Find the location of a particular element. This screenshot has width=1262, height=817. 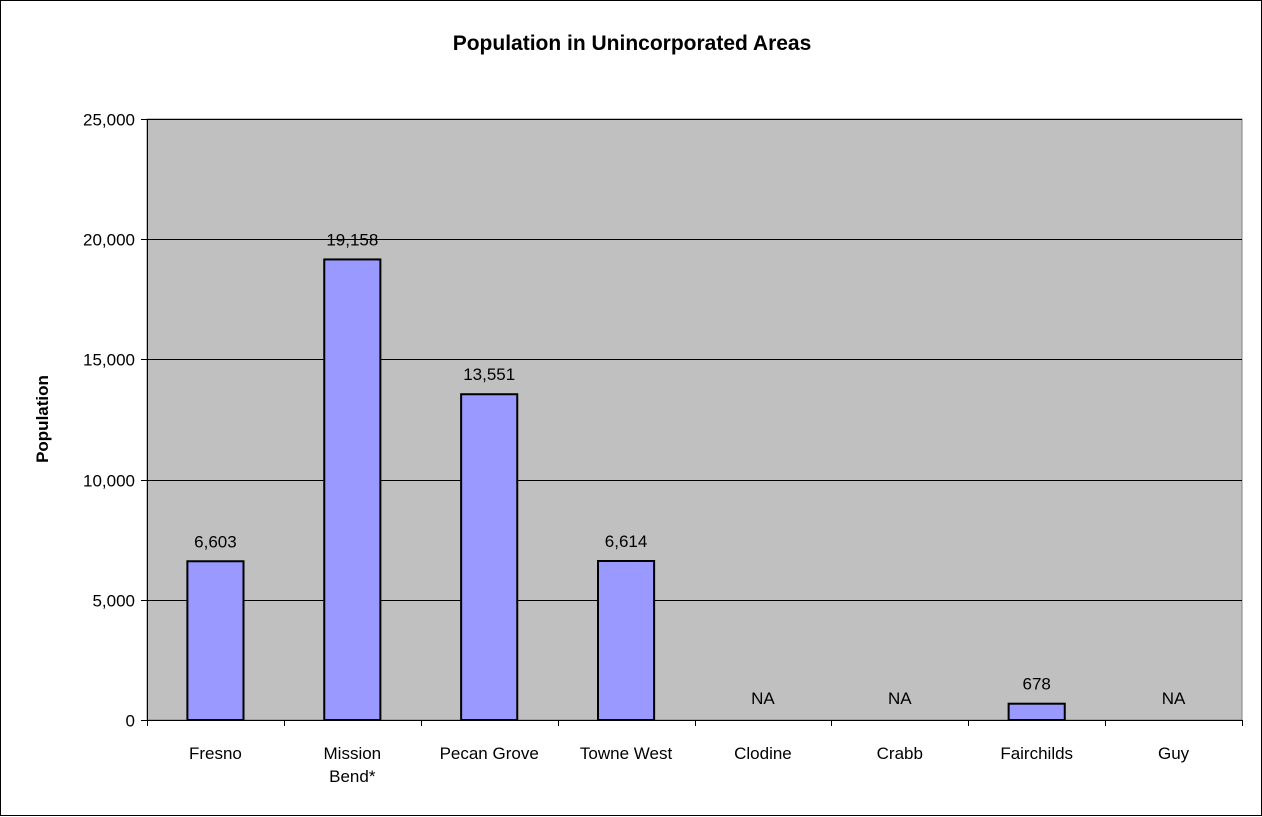

x-category-label: Mission is located at coordinates (353, 753).